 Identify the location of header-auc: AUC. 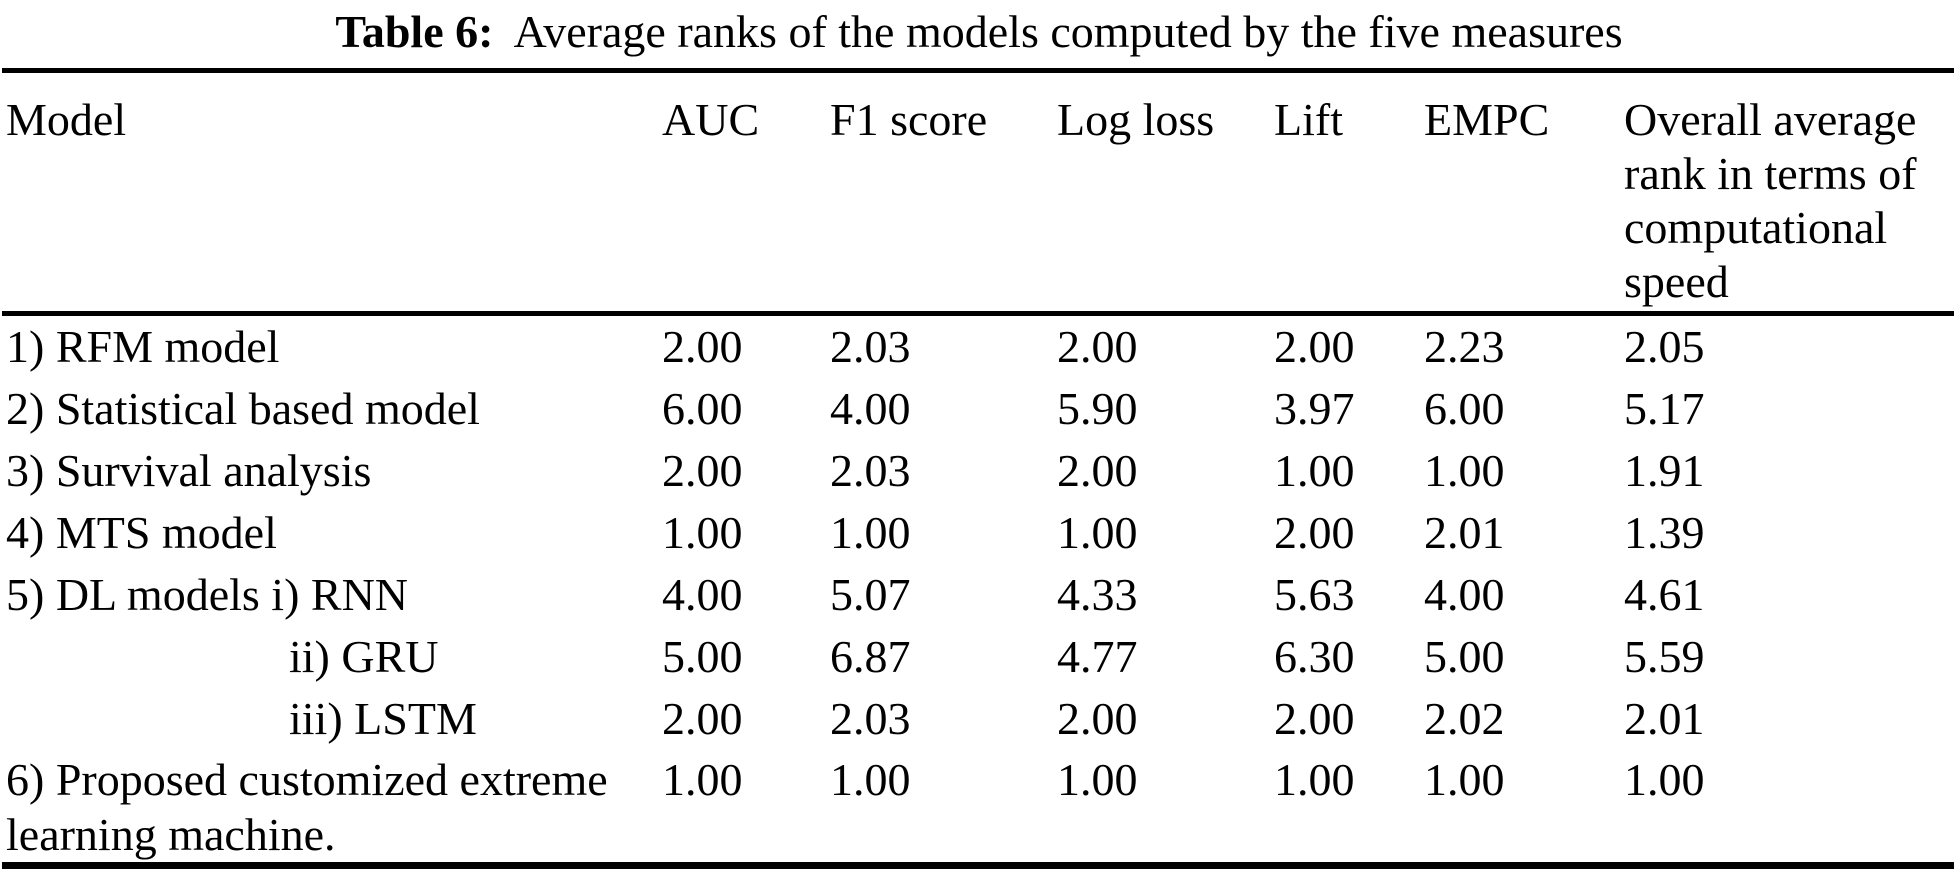
(742, 193).